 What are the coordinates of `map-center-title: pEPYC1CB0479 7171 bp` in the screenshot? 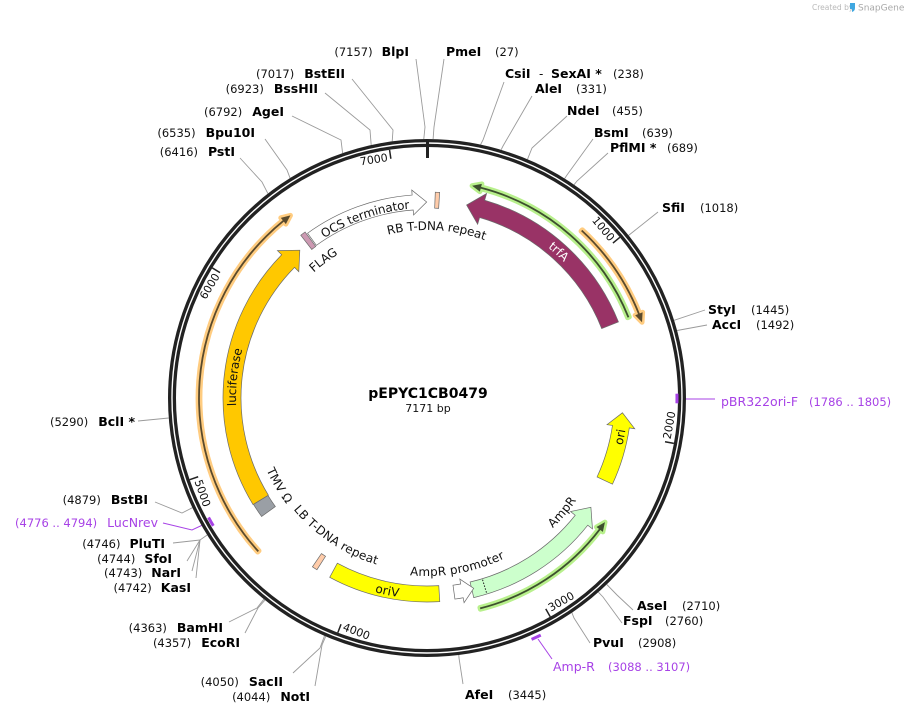 It's located at (427, 400).